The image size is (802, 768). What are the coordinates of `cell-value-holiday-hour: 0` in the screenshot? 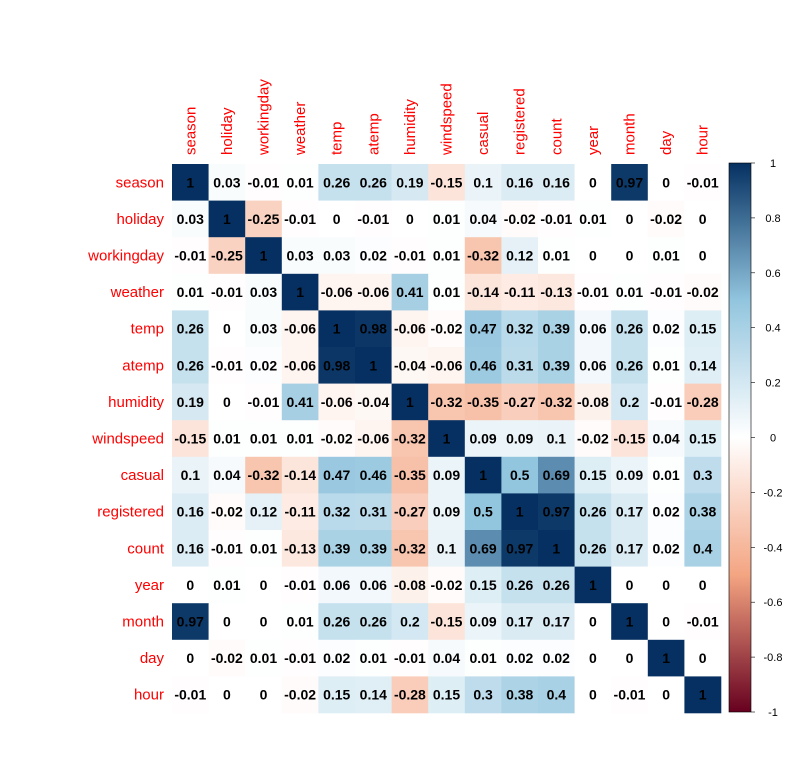 It's located at (703, 219).